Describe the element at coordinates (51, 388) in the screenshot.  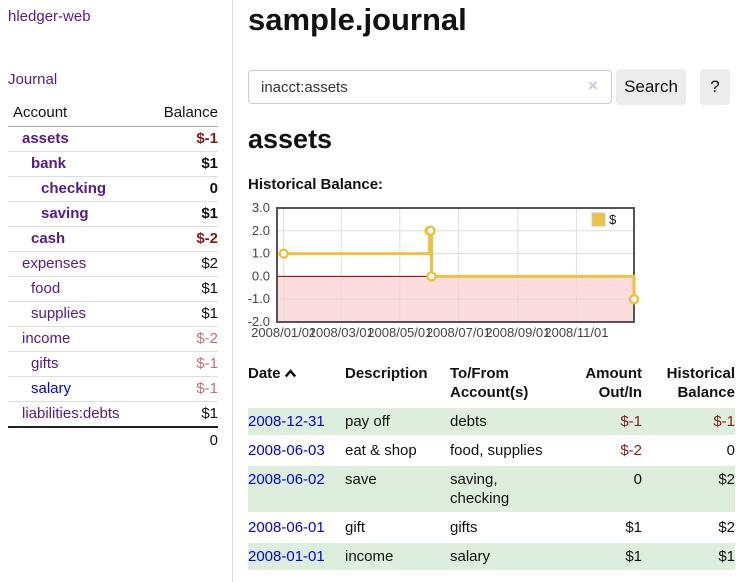
I see `account-link-salary: salary` at that location.